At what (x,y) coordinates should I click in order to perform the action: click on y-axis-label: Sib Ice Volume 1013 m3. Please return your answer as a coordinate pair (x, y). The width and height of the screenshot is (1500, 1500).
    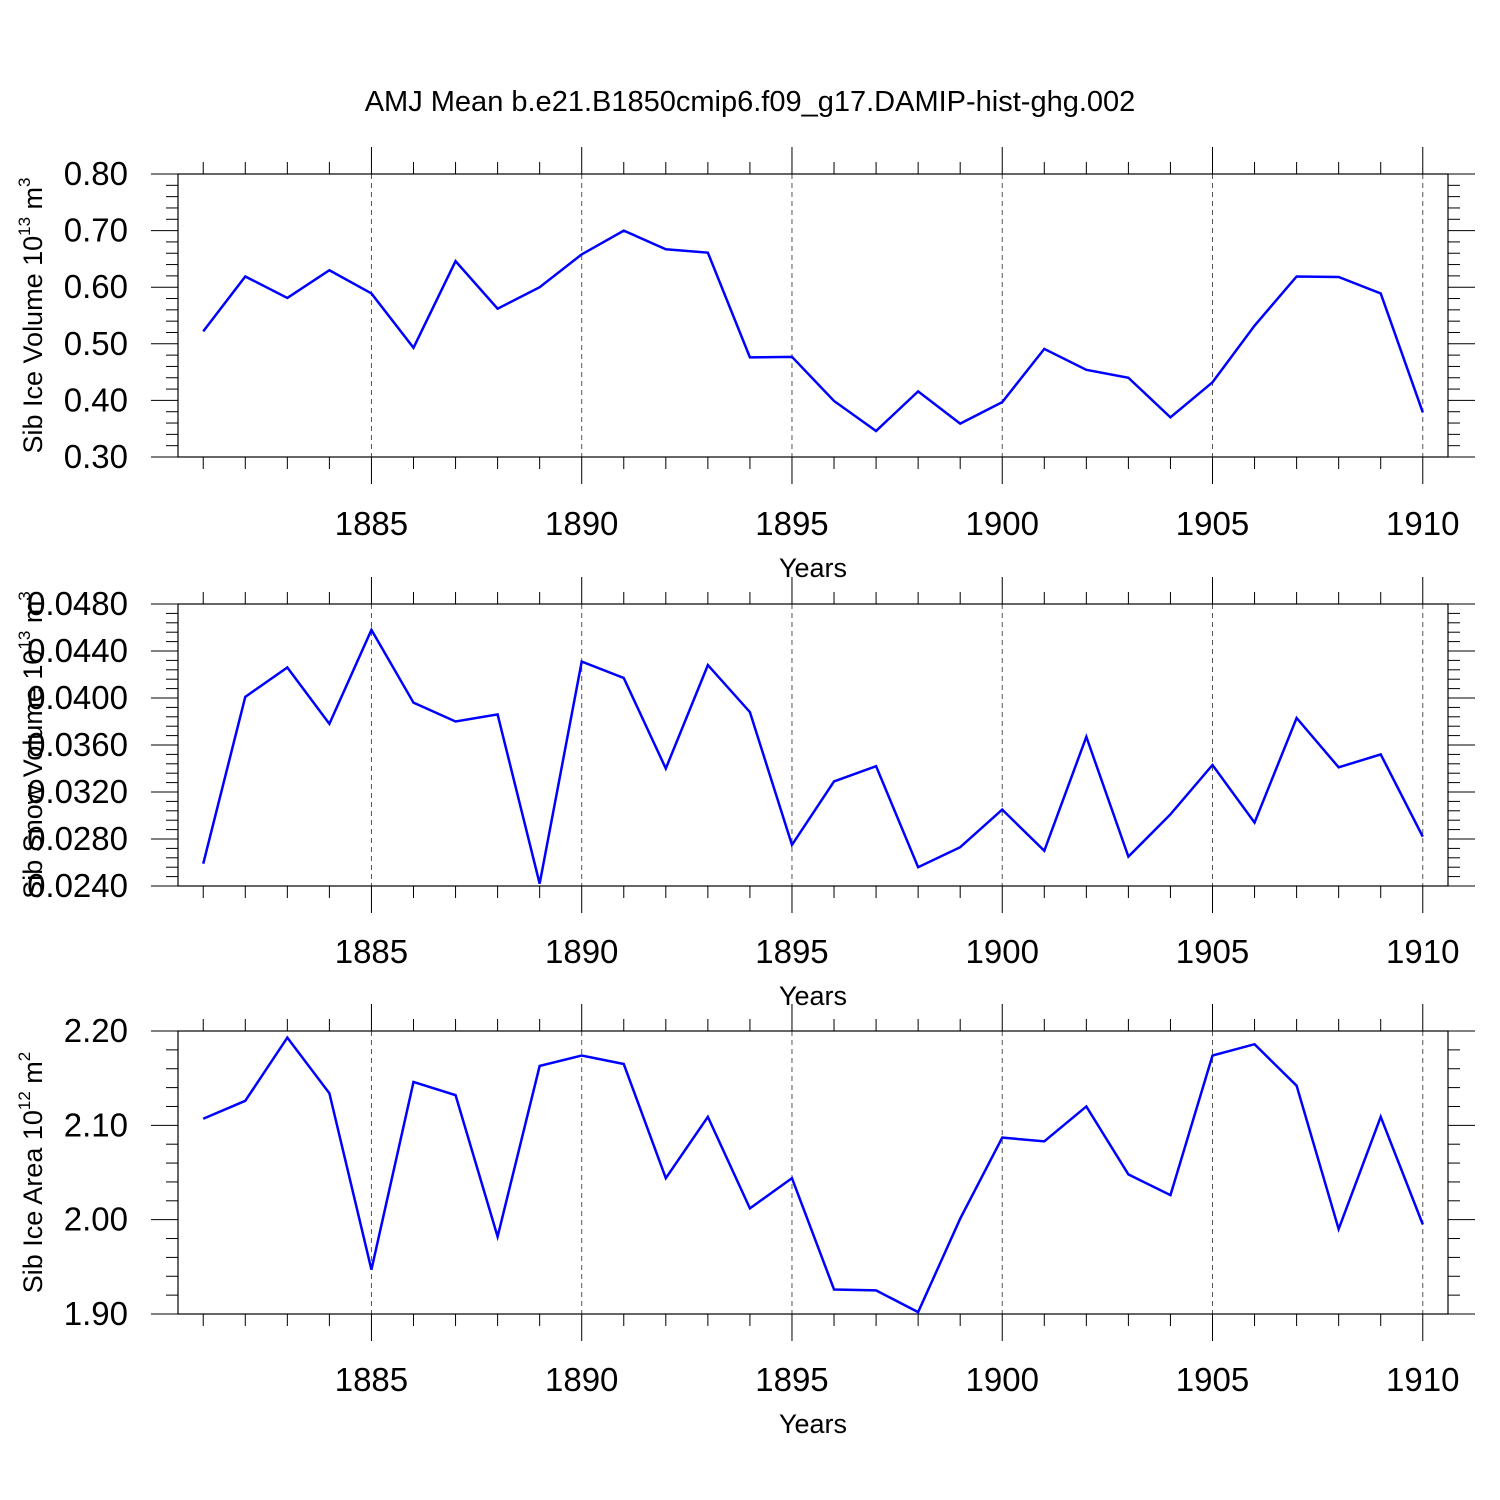
    Looking at the image, I should click on (31, 315).